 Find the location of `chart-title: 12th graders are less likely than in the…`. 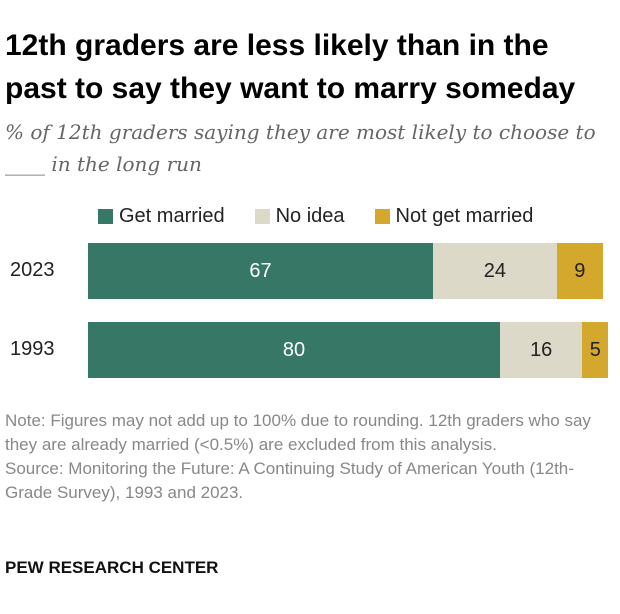

chart-title: 12th graders are less likely than in the… is located at coordinates (290, 67).